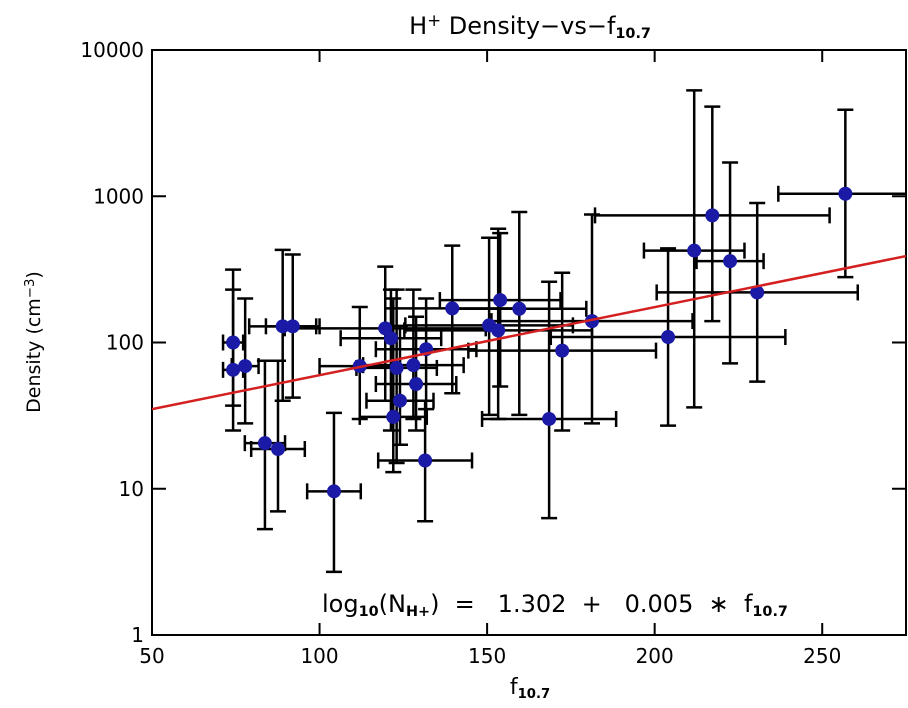 The height and width of the screenshot is (708, 908). I want to click on x-tick-label: 150, so click(487, 656).